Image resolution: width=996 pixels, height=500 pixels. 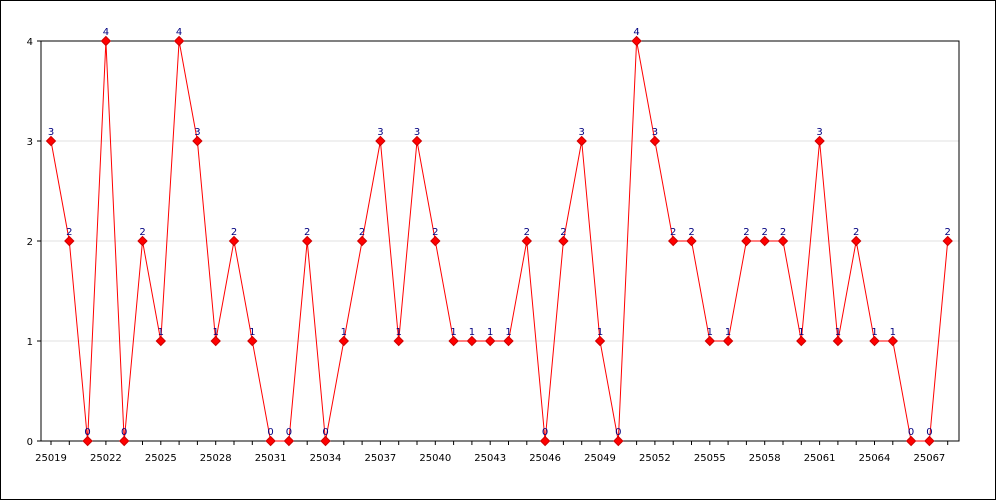 I want to click on x-tick-label: 25067, so click(x=929, y=458).